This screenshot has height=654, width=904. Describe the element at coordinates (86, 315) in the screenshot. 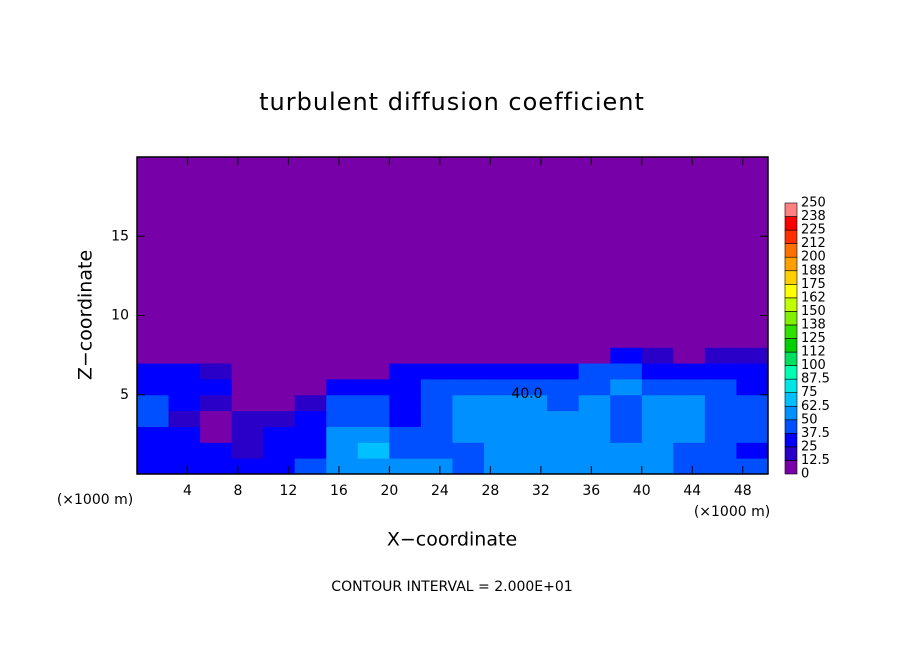

I see `y-axis-label: Z−coordinate` at that location.